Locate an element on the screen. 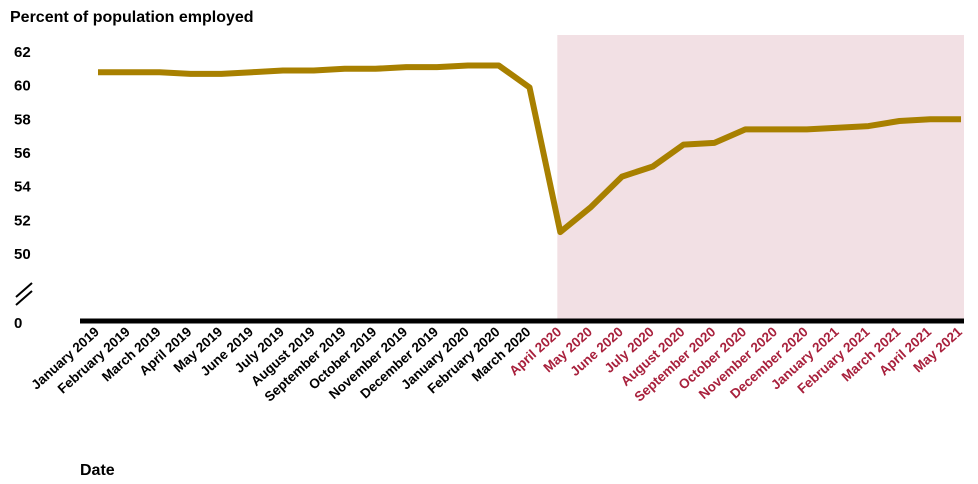 The height and width of the screenshot is (484, 978). y-axis-title: Percent of population employed is located at coordinates (132, 17).